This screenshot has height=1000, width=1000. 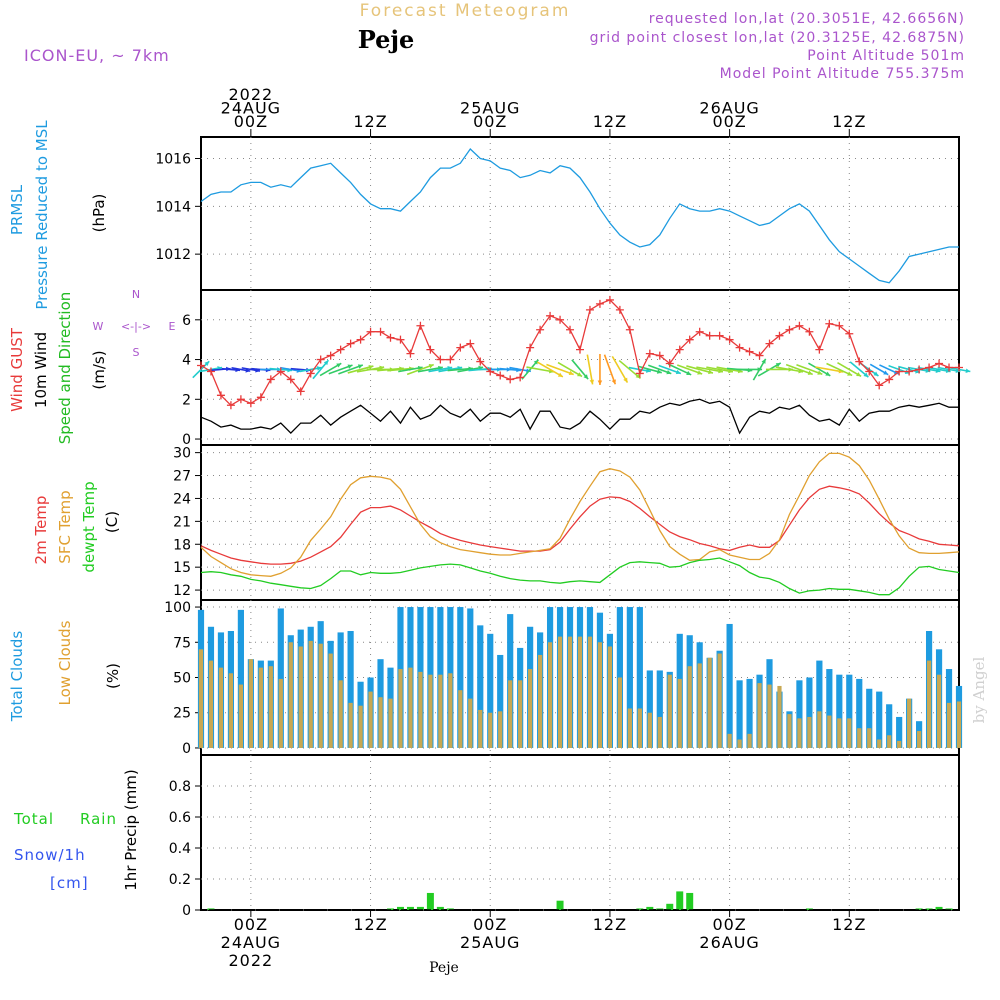 I want to click on time-bottom-label-4-0: 00Z, so click(x=729, y=924).